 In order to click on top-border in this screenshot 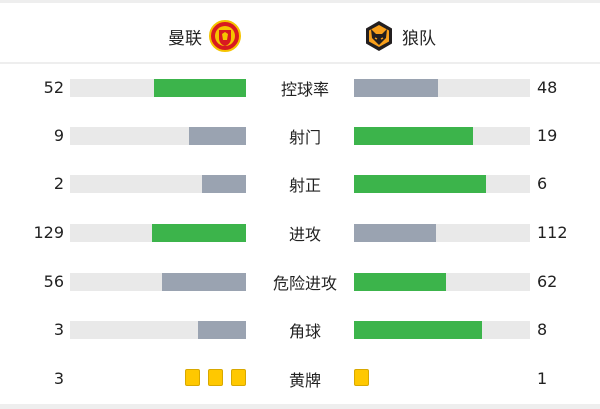, I will do `click(300, 1)`.